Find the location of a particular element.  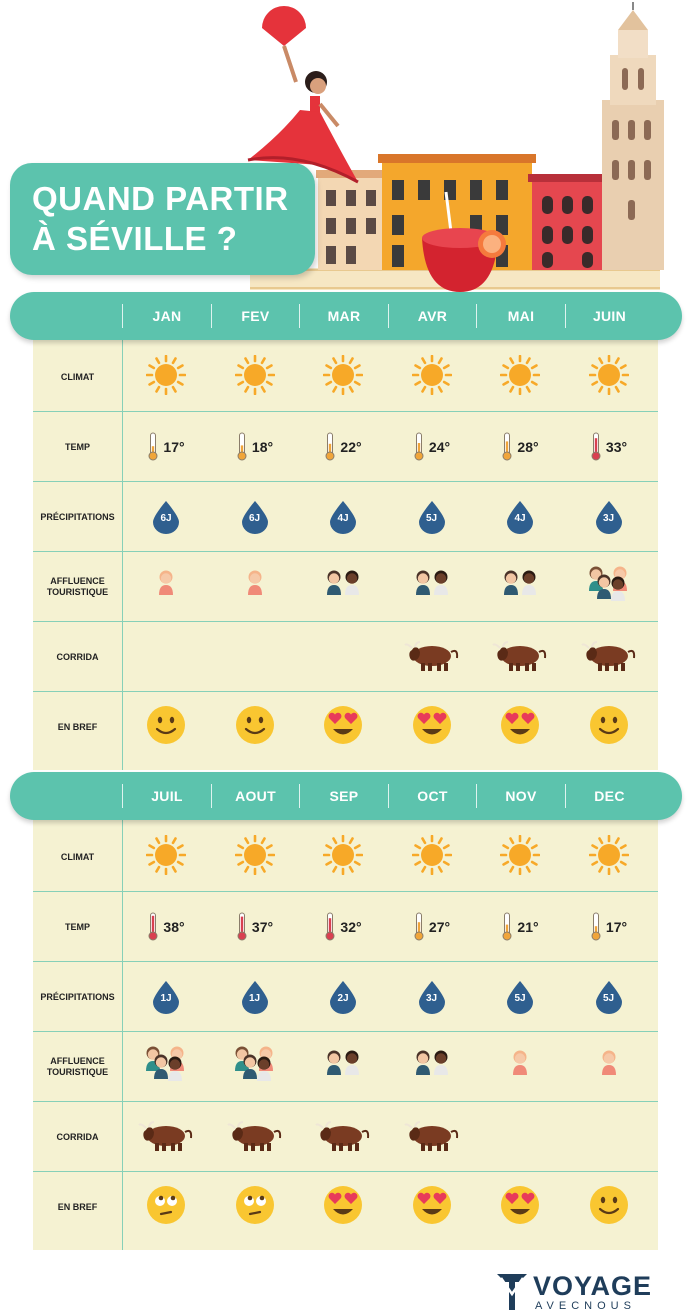

temperature: 38° is located at coordinates (166, 927).